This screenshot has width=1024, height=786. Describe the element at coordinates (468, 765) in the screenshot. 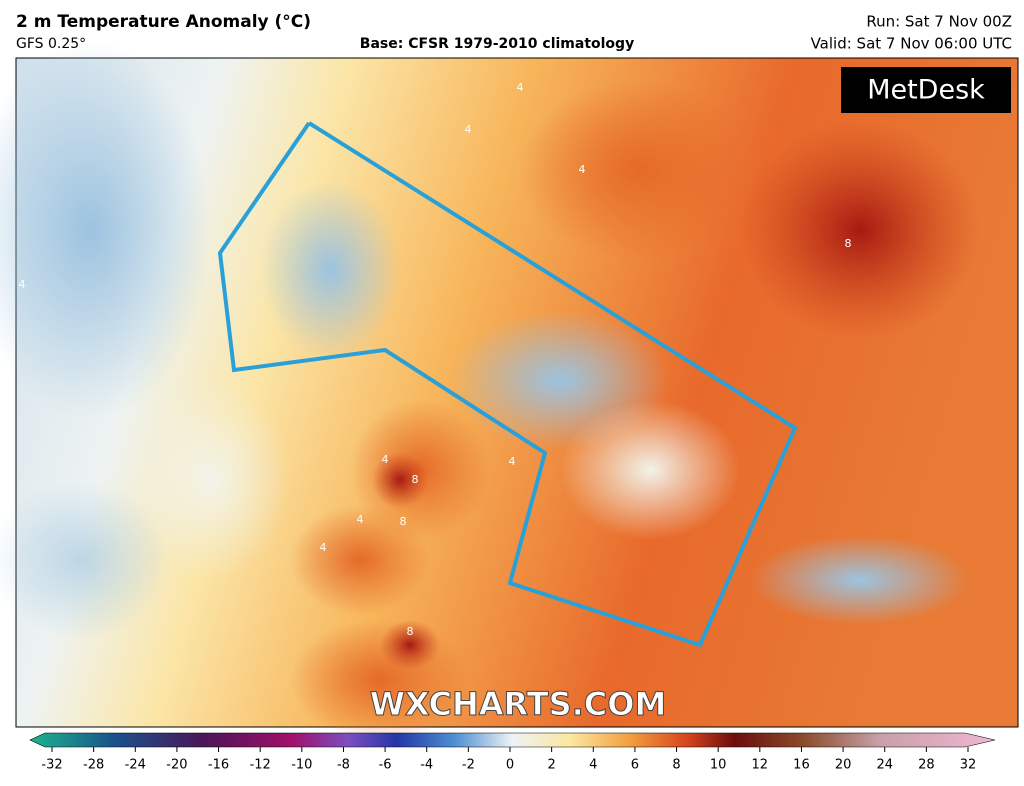

I see `colorbar-tick-label: -2` at that location.